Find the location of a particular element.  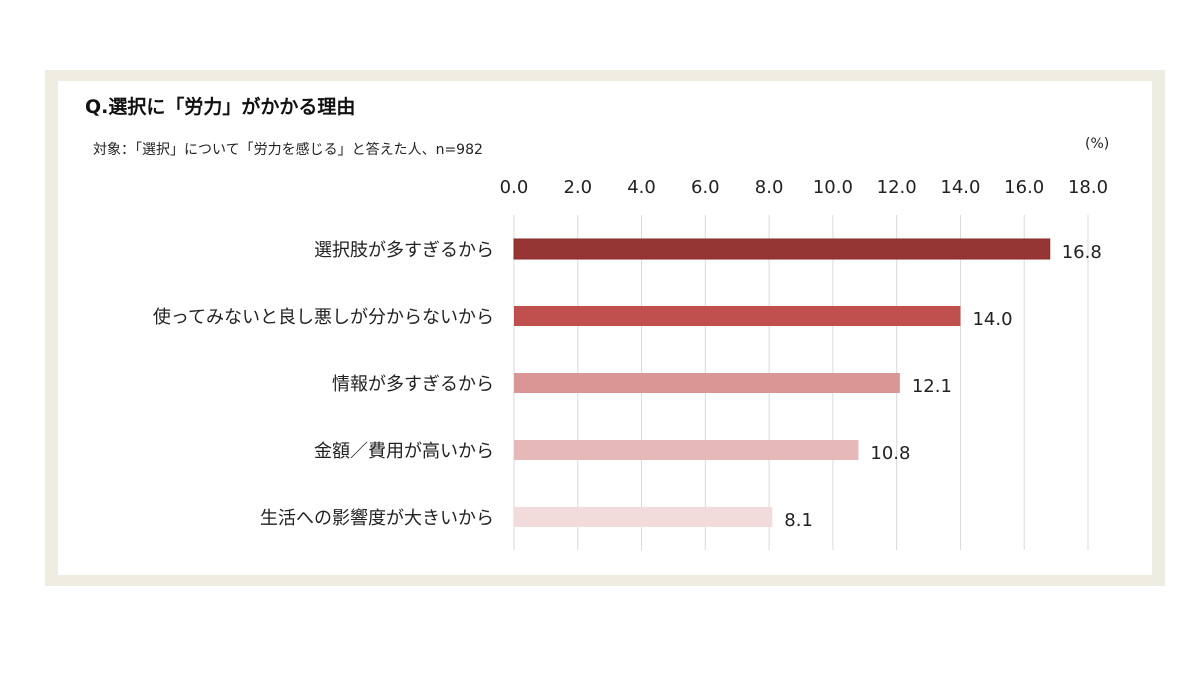

x-tick-label: 2.0 is located at coordinates (577, 187).